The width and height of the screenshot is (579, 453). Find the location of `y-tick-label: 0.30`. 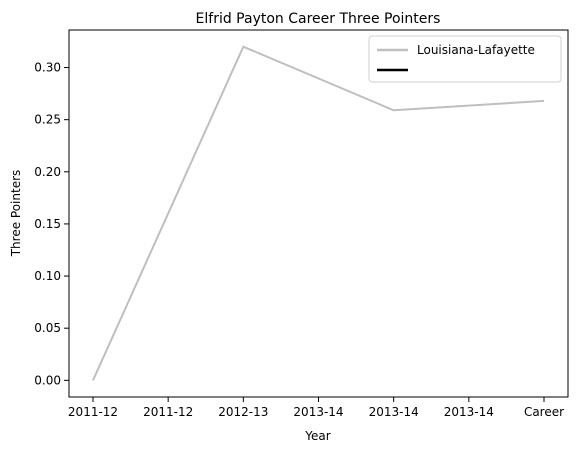

y-tick-label: 0.30 is located at coordinates (47, 68).